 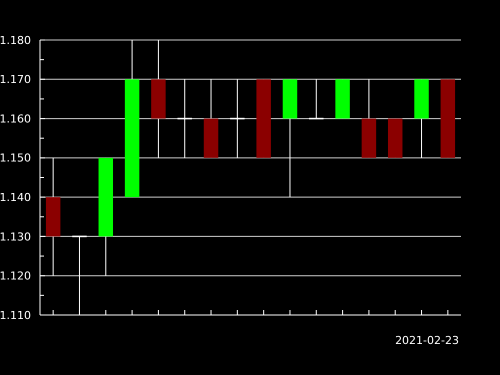 I want to click on y-tick-label: 1.160, so click(x=15, y=119).